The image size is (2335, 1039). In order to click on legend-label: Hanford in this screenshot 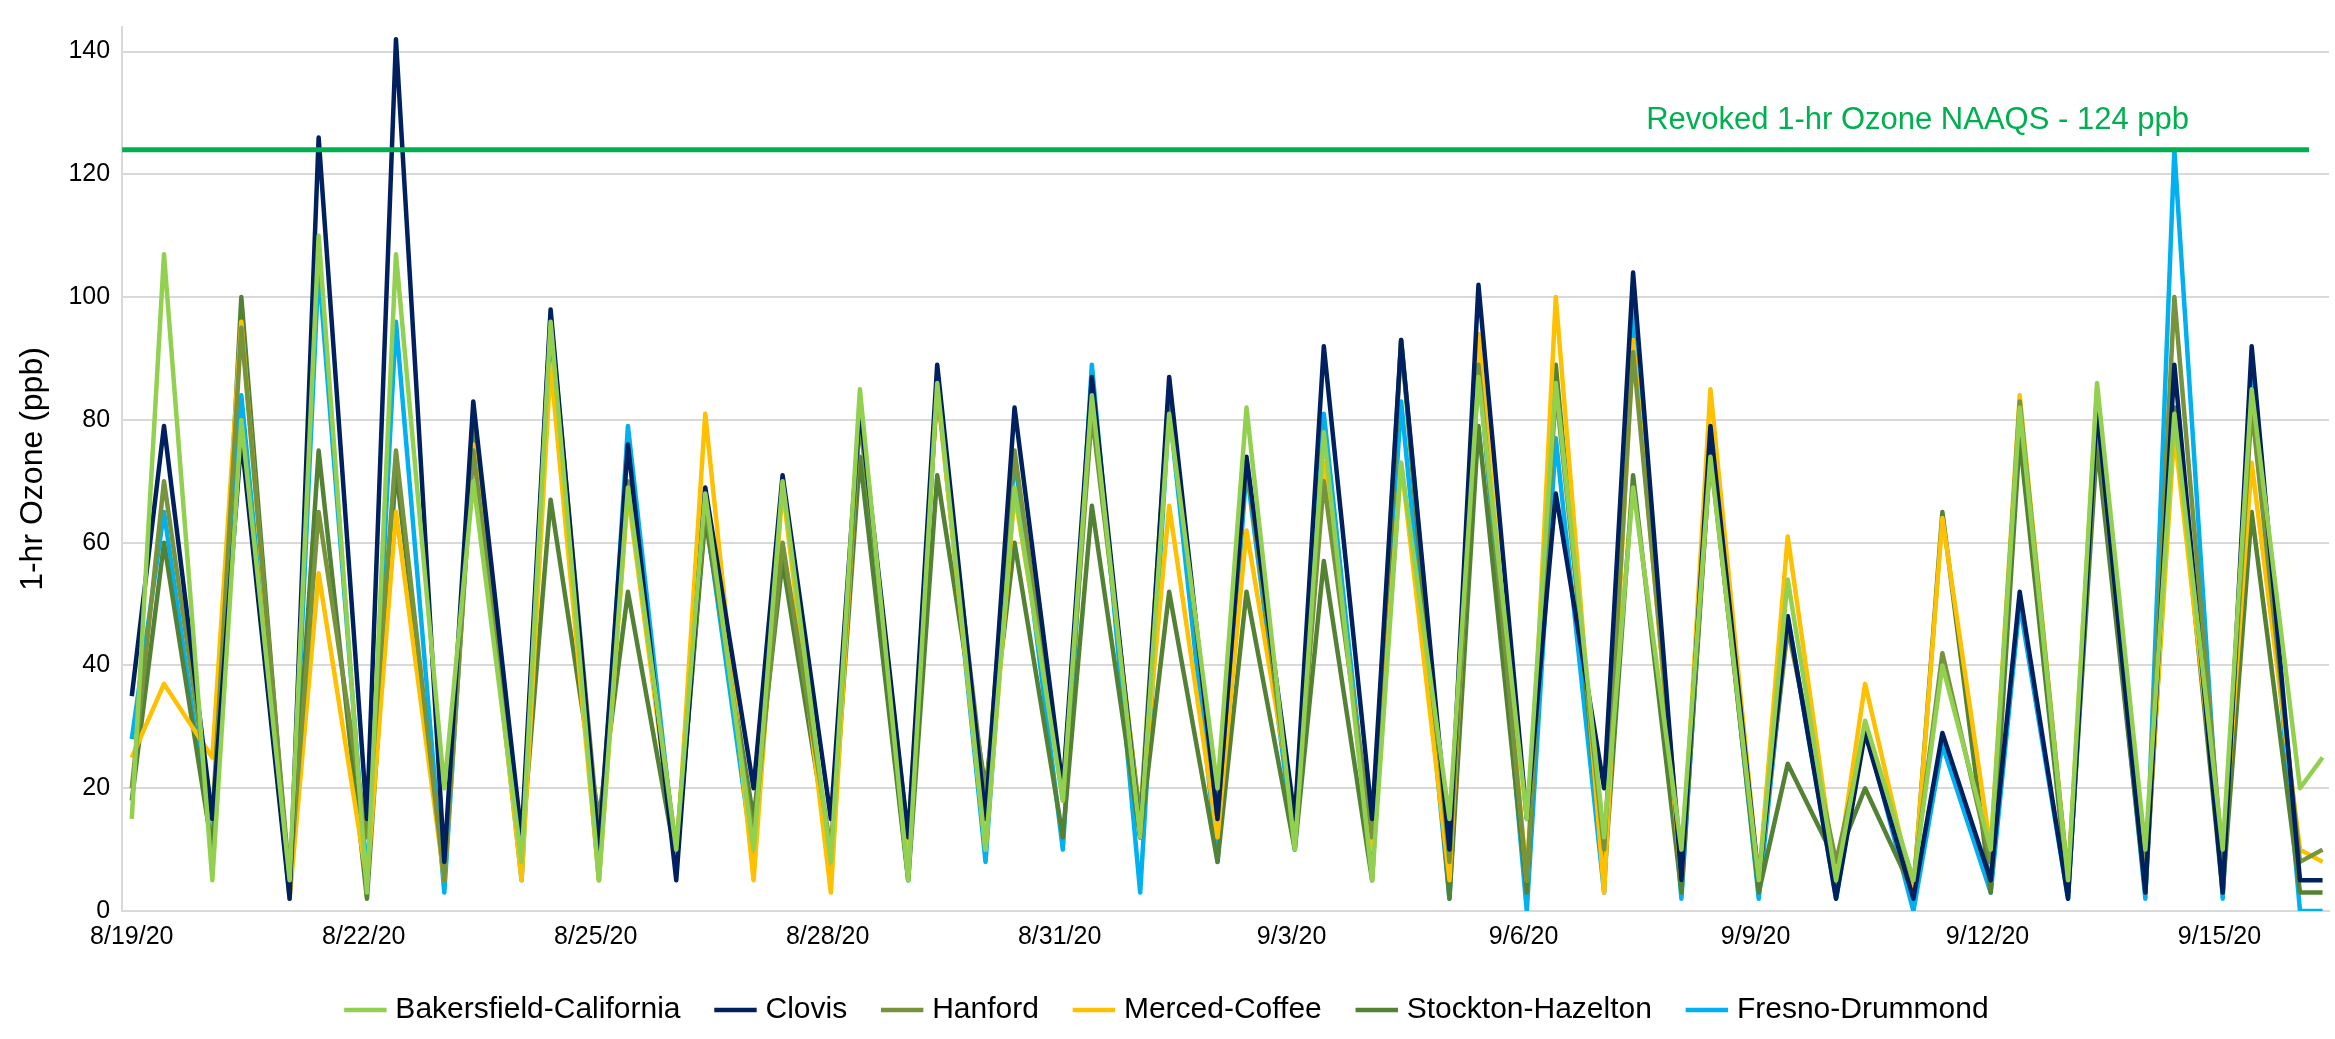, I will do `click(985, 1008)`.